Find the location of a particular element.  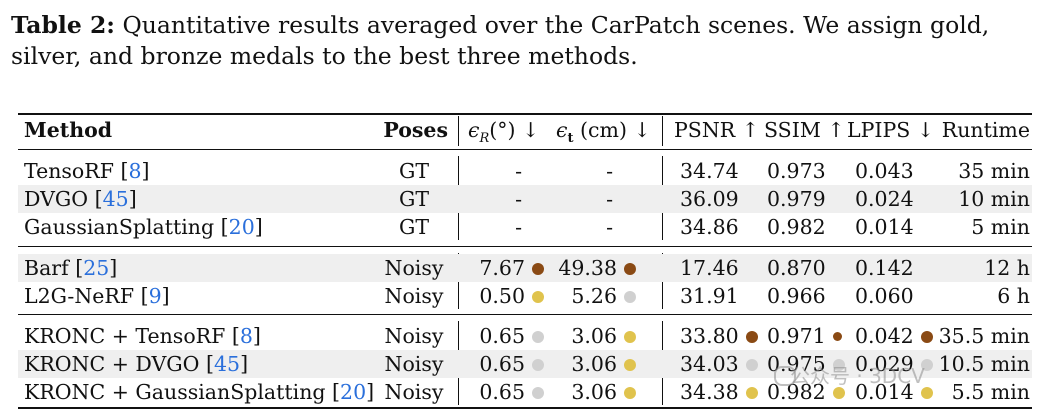

top-rule is located at coordinates (525, 114).